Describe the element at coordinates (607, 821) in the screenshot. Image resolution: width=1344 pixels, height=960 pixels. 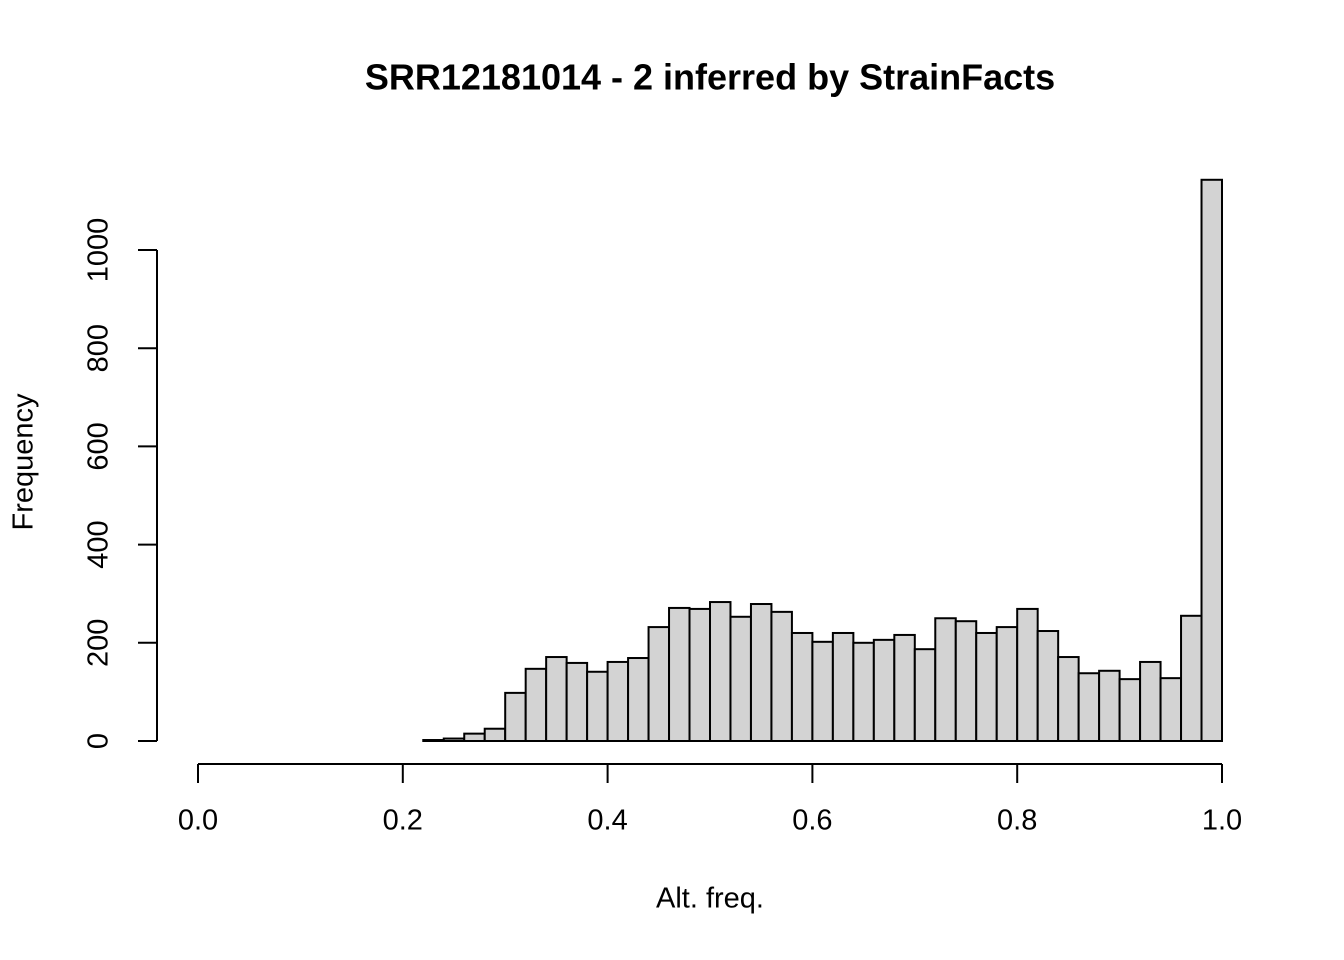
I see `x-tick-label: 0.4` at that location.